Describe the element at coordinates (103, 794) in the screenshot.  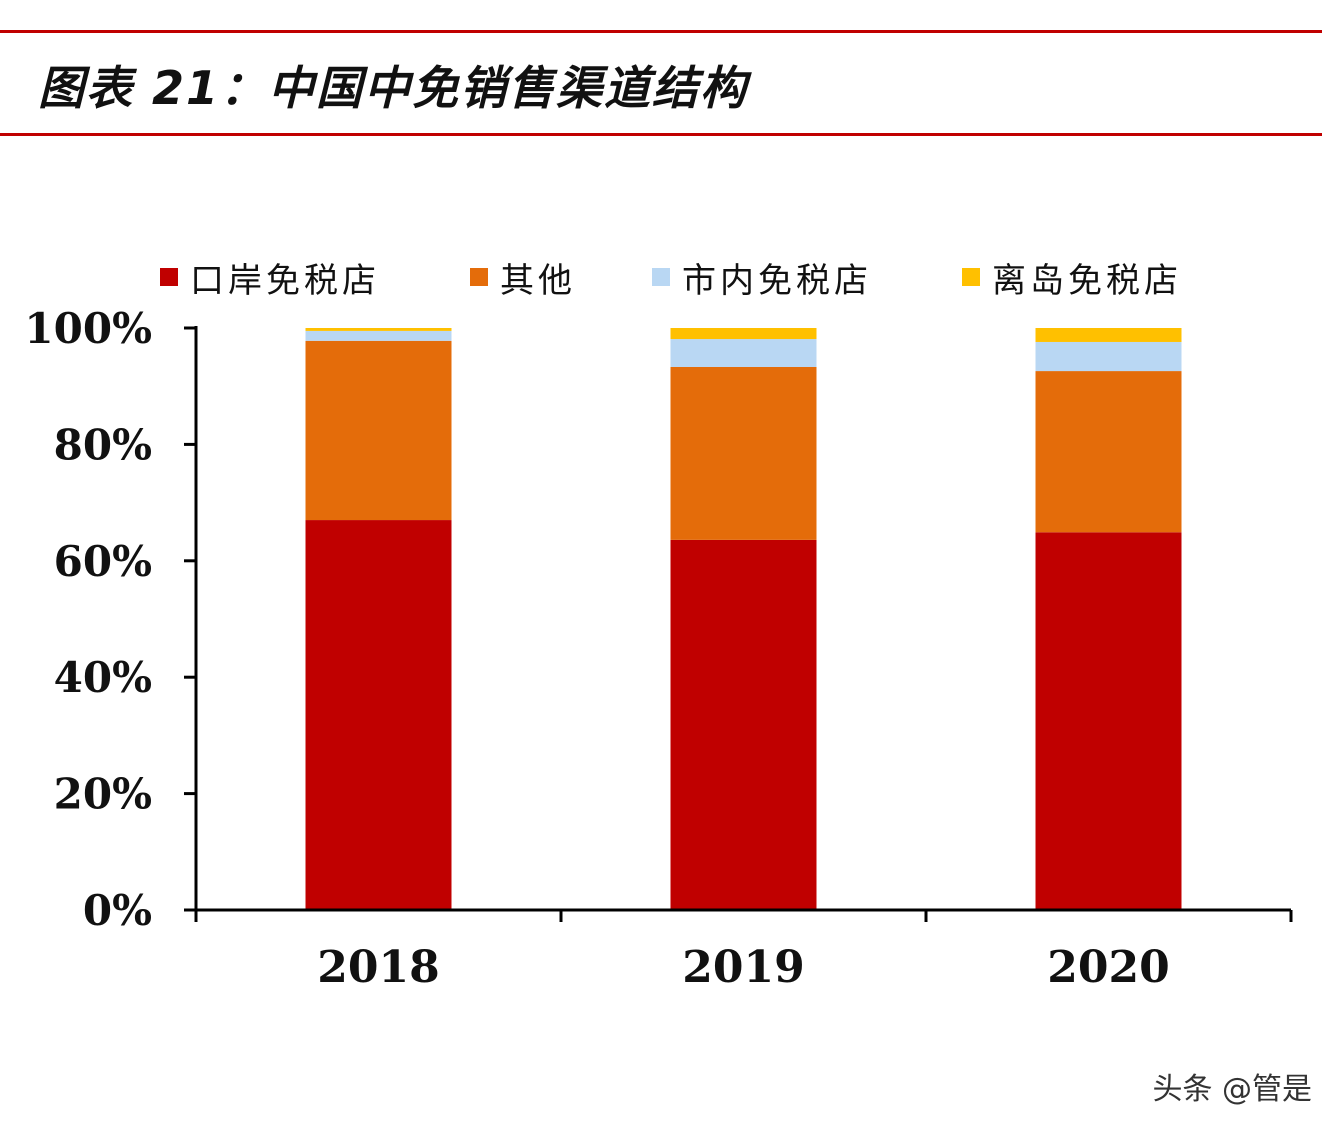
I see `y-tick-label: 20%` at that location.